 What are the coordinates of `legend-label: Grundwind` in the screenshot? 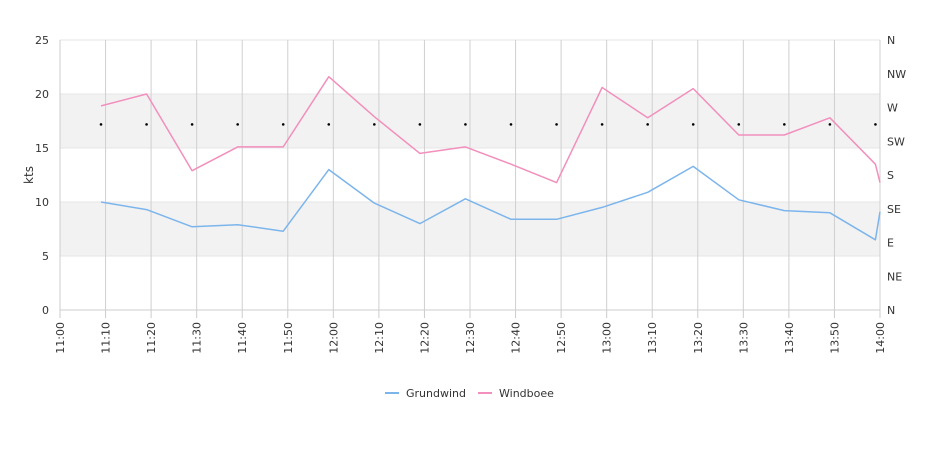 It's located at (436, 393).